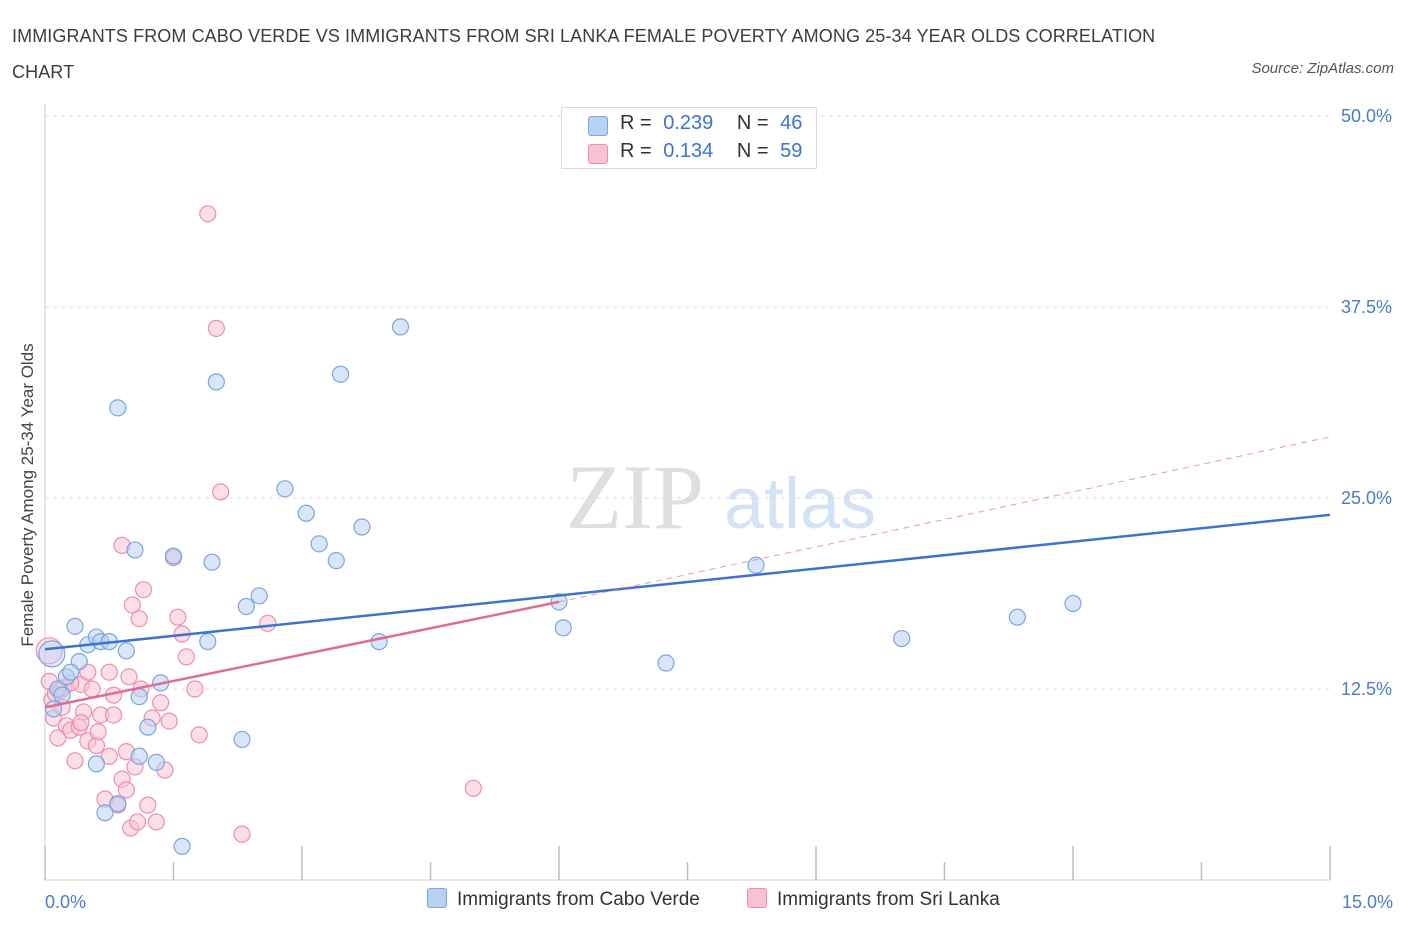 The width and height of the screenshot is (1406, 930). Describe the element at coordinates (721, 497) in the screenshot. I see `watermark: ZIP atlas` at that location.